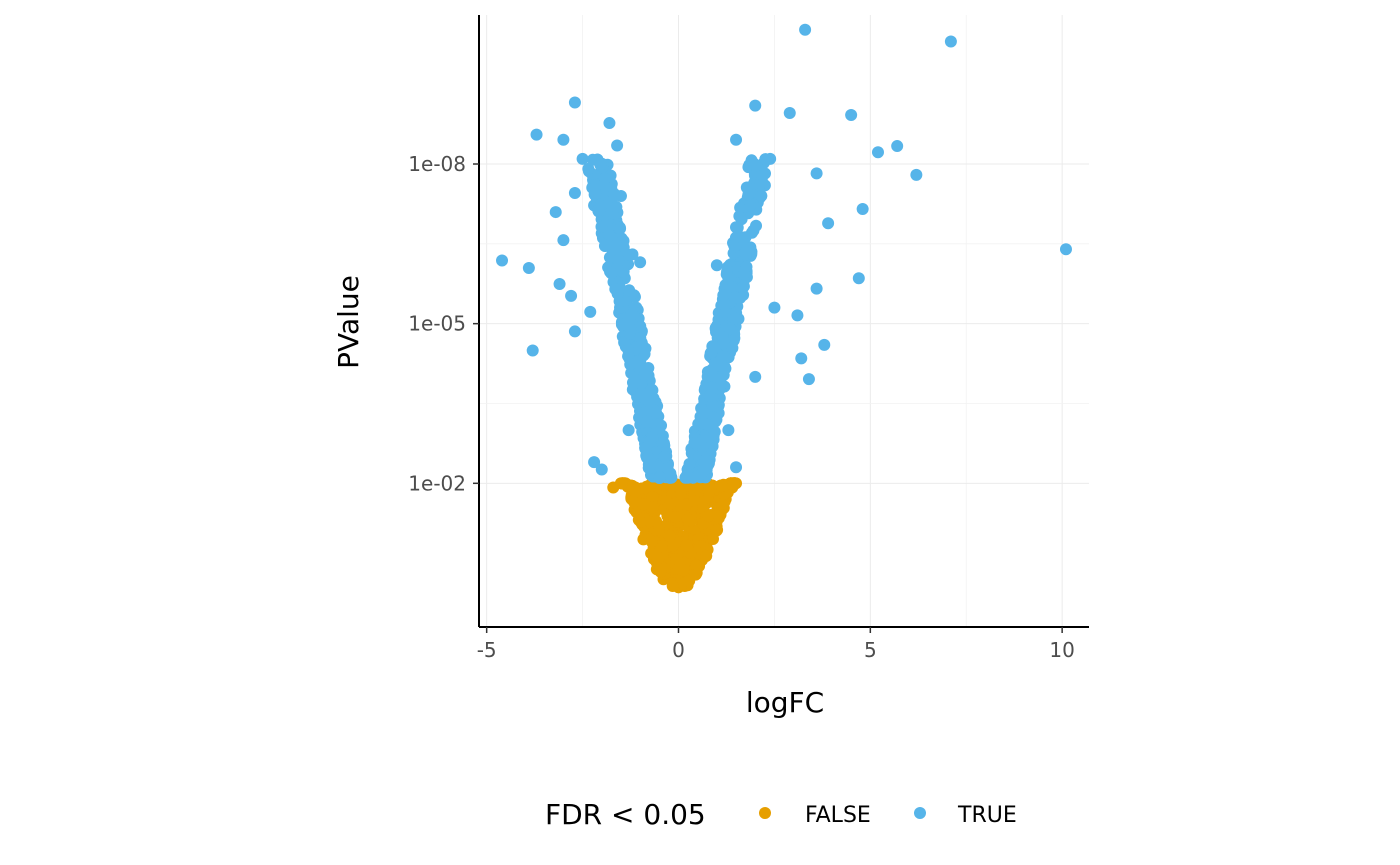 The width and height of the screenshot is (1400, 865). What do you see at coordinates (487, 650) in the screenshot?
I see `x-tick-label: -5` at bounding box center [487, 650].